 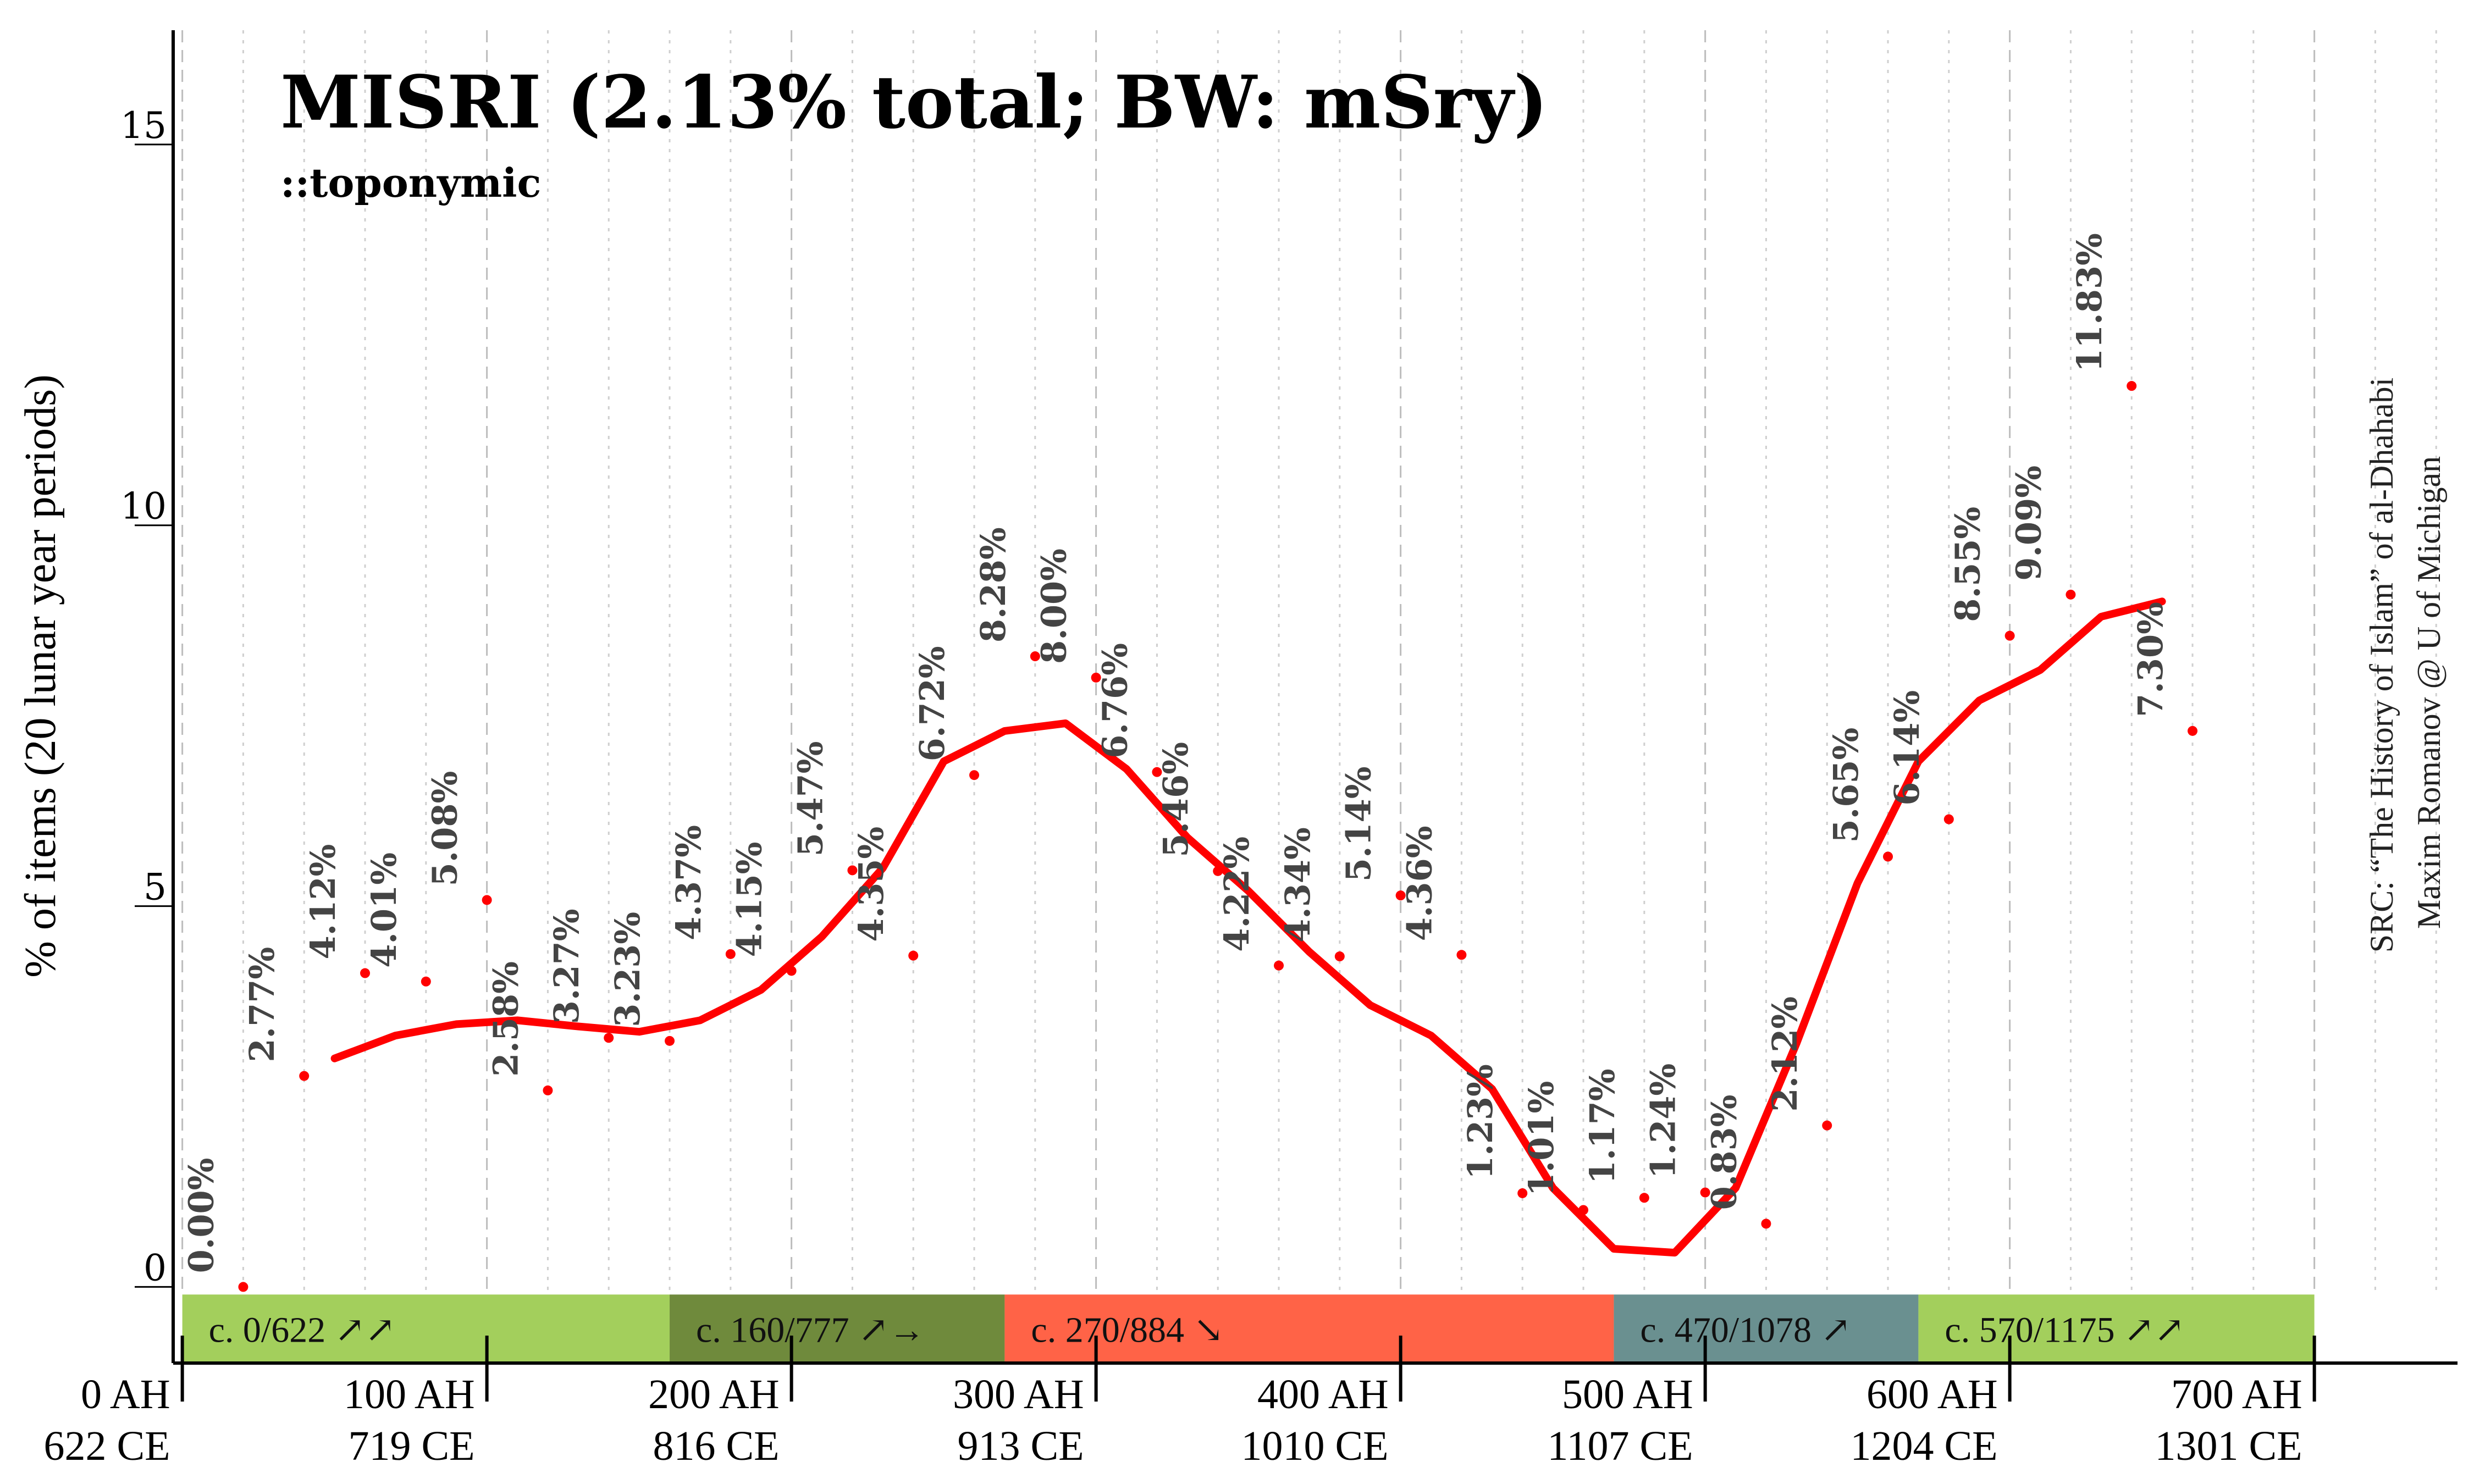 What do you see at coordinates (155, 887) in the screenshot?
I see `y-tick-label: 5` at bounding box center [155, 887].